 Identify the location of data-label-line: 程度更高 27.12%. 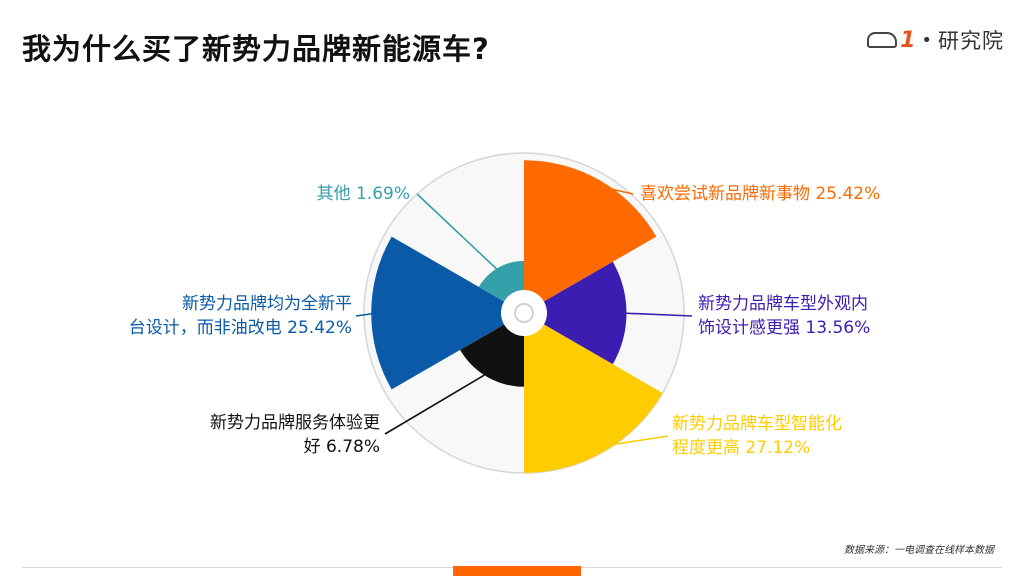
(741, 448).